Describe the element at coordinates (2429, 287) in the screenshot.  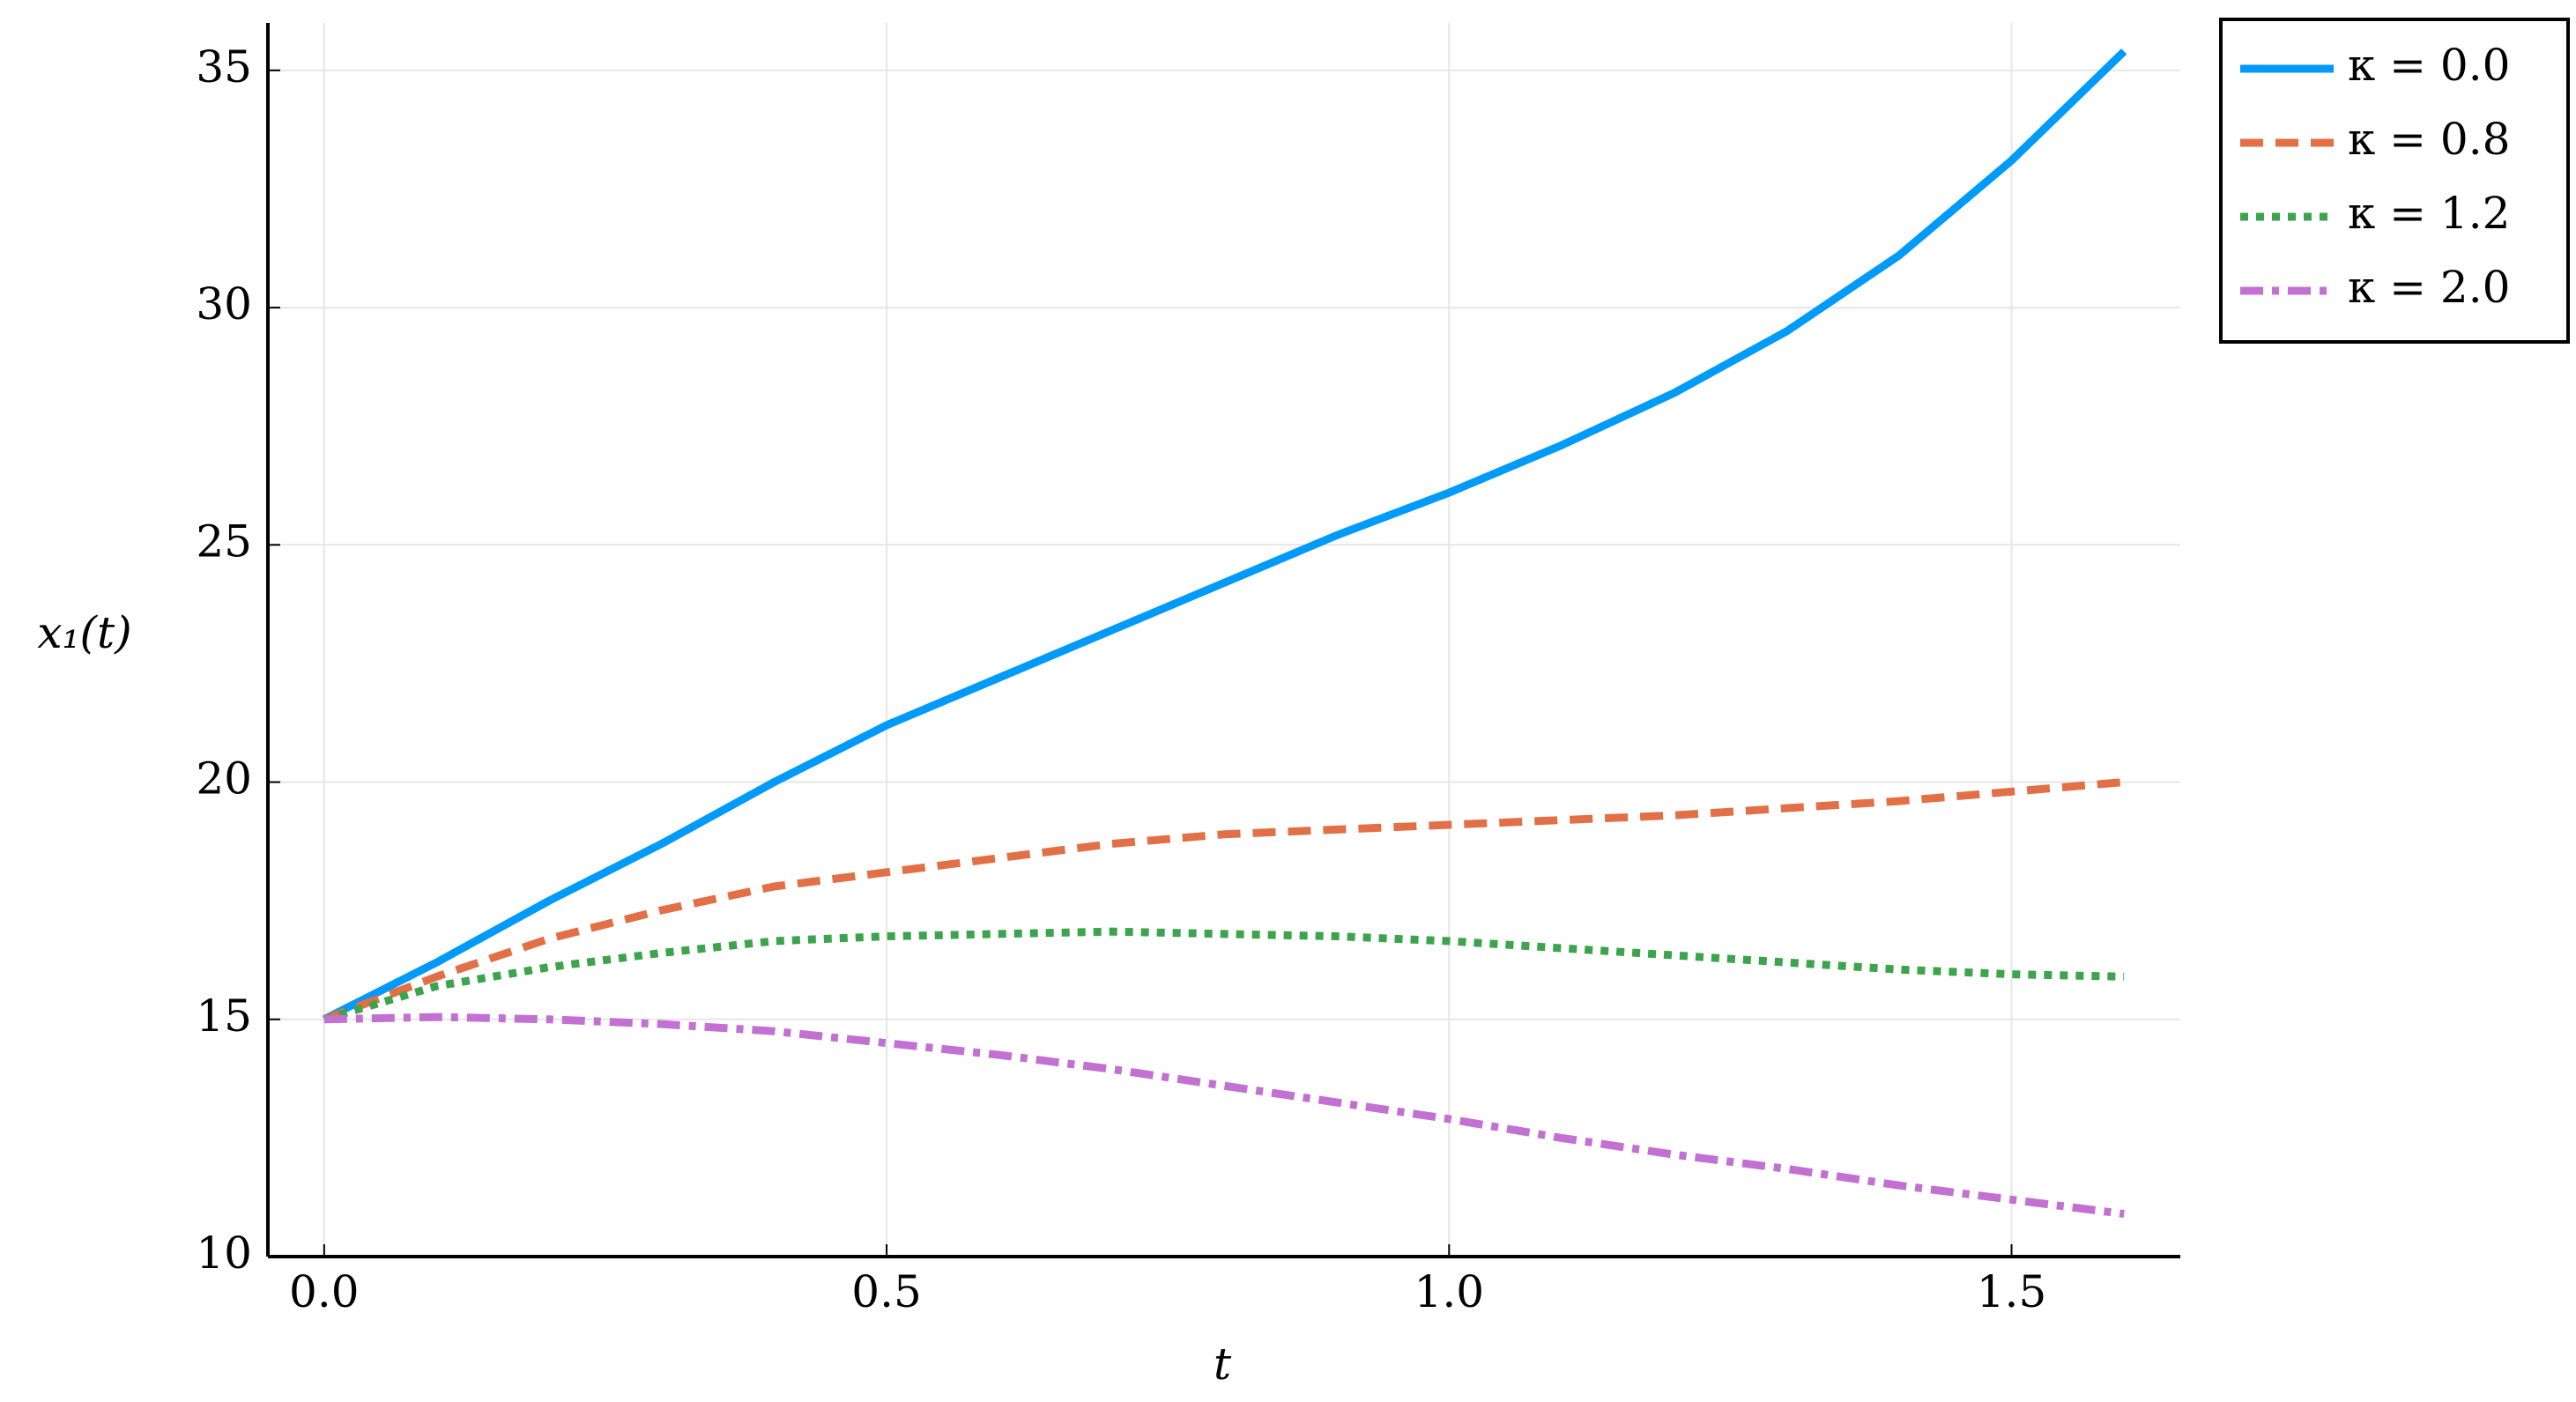
I see `legend-label: κ = 2.0` at that location.